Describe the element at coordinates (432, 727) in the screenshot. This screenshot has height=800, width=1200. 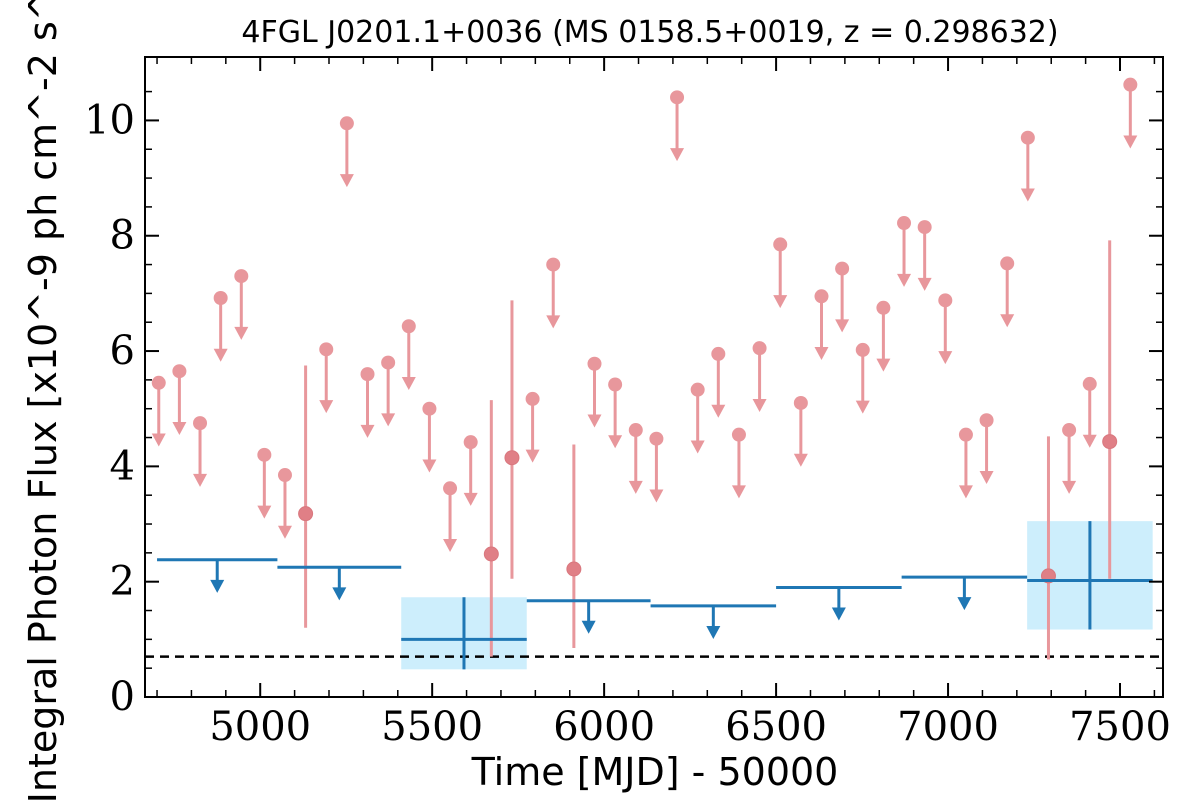
I see `x-tick-label: 5500` at that location.